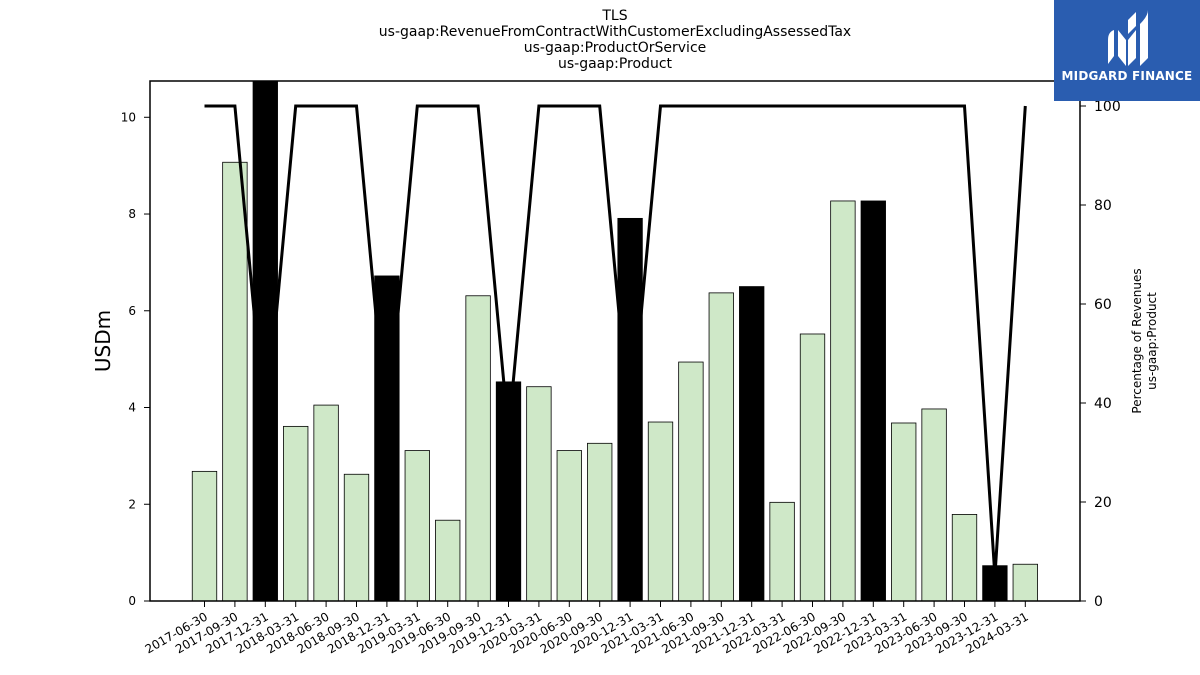 This screenshot has height=675, width=1200. Describe the element at coordinates (132, 601) in the screenshot. I see `y-tick-label: 0` at that location.